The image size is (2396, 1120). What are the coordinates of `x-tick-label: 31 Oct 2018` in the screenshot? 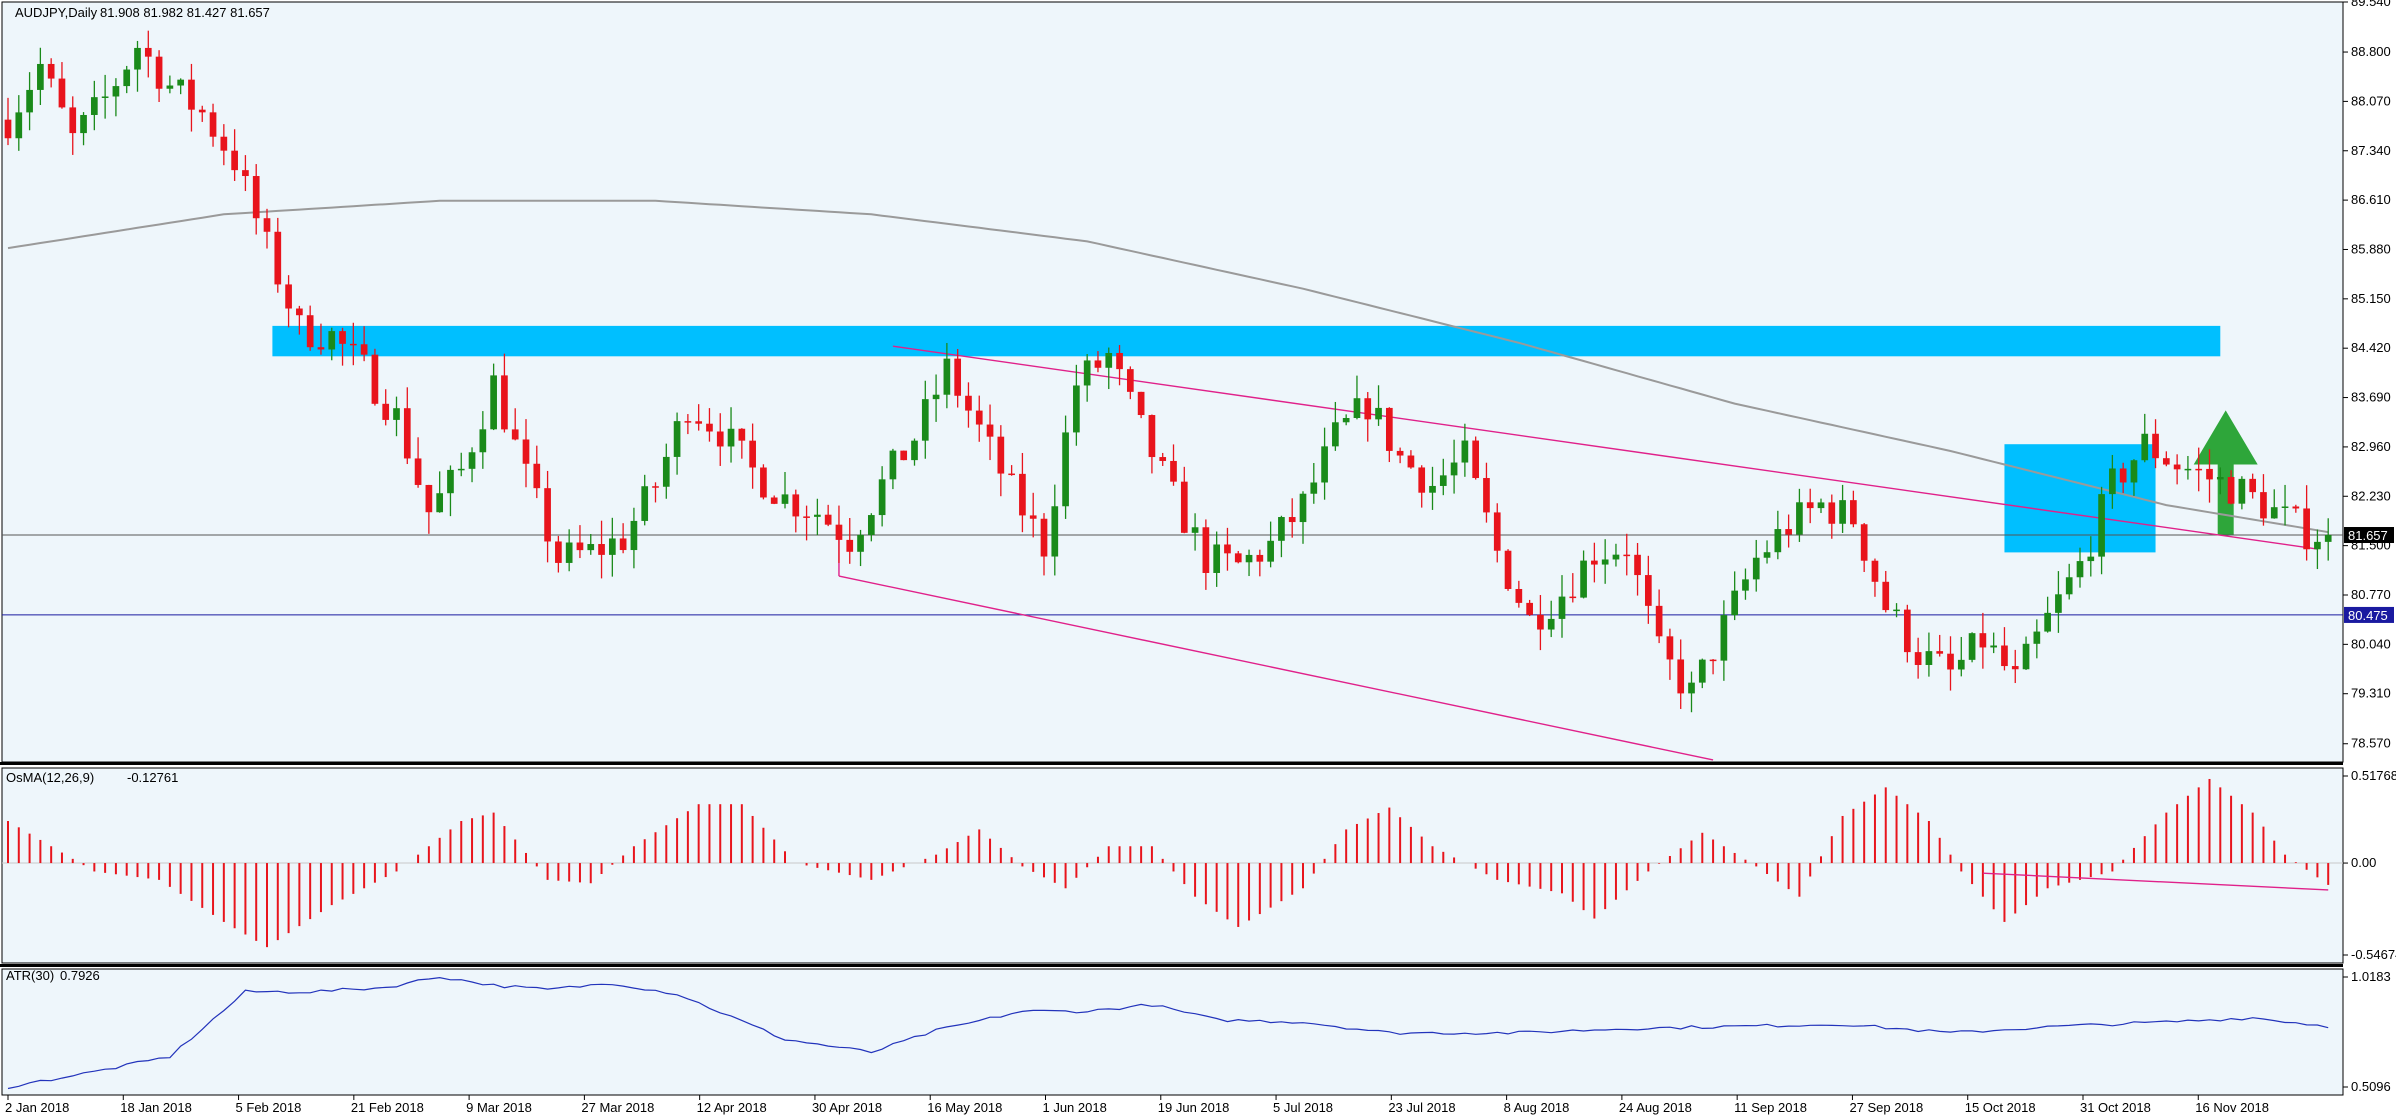 It's located at (2115, 1107).